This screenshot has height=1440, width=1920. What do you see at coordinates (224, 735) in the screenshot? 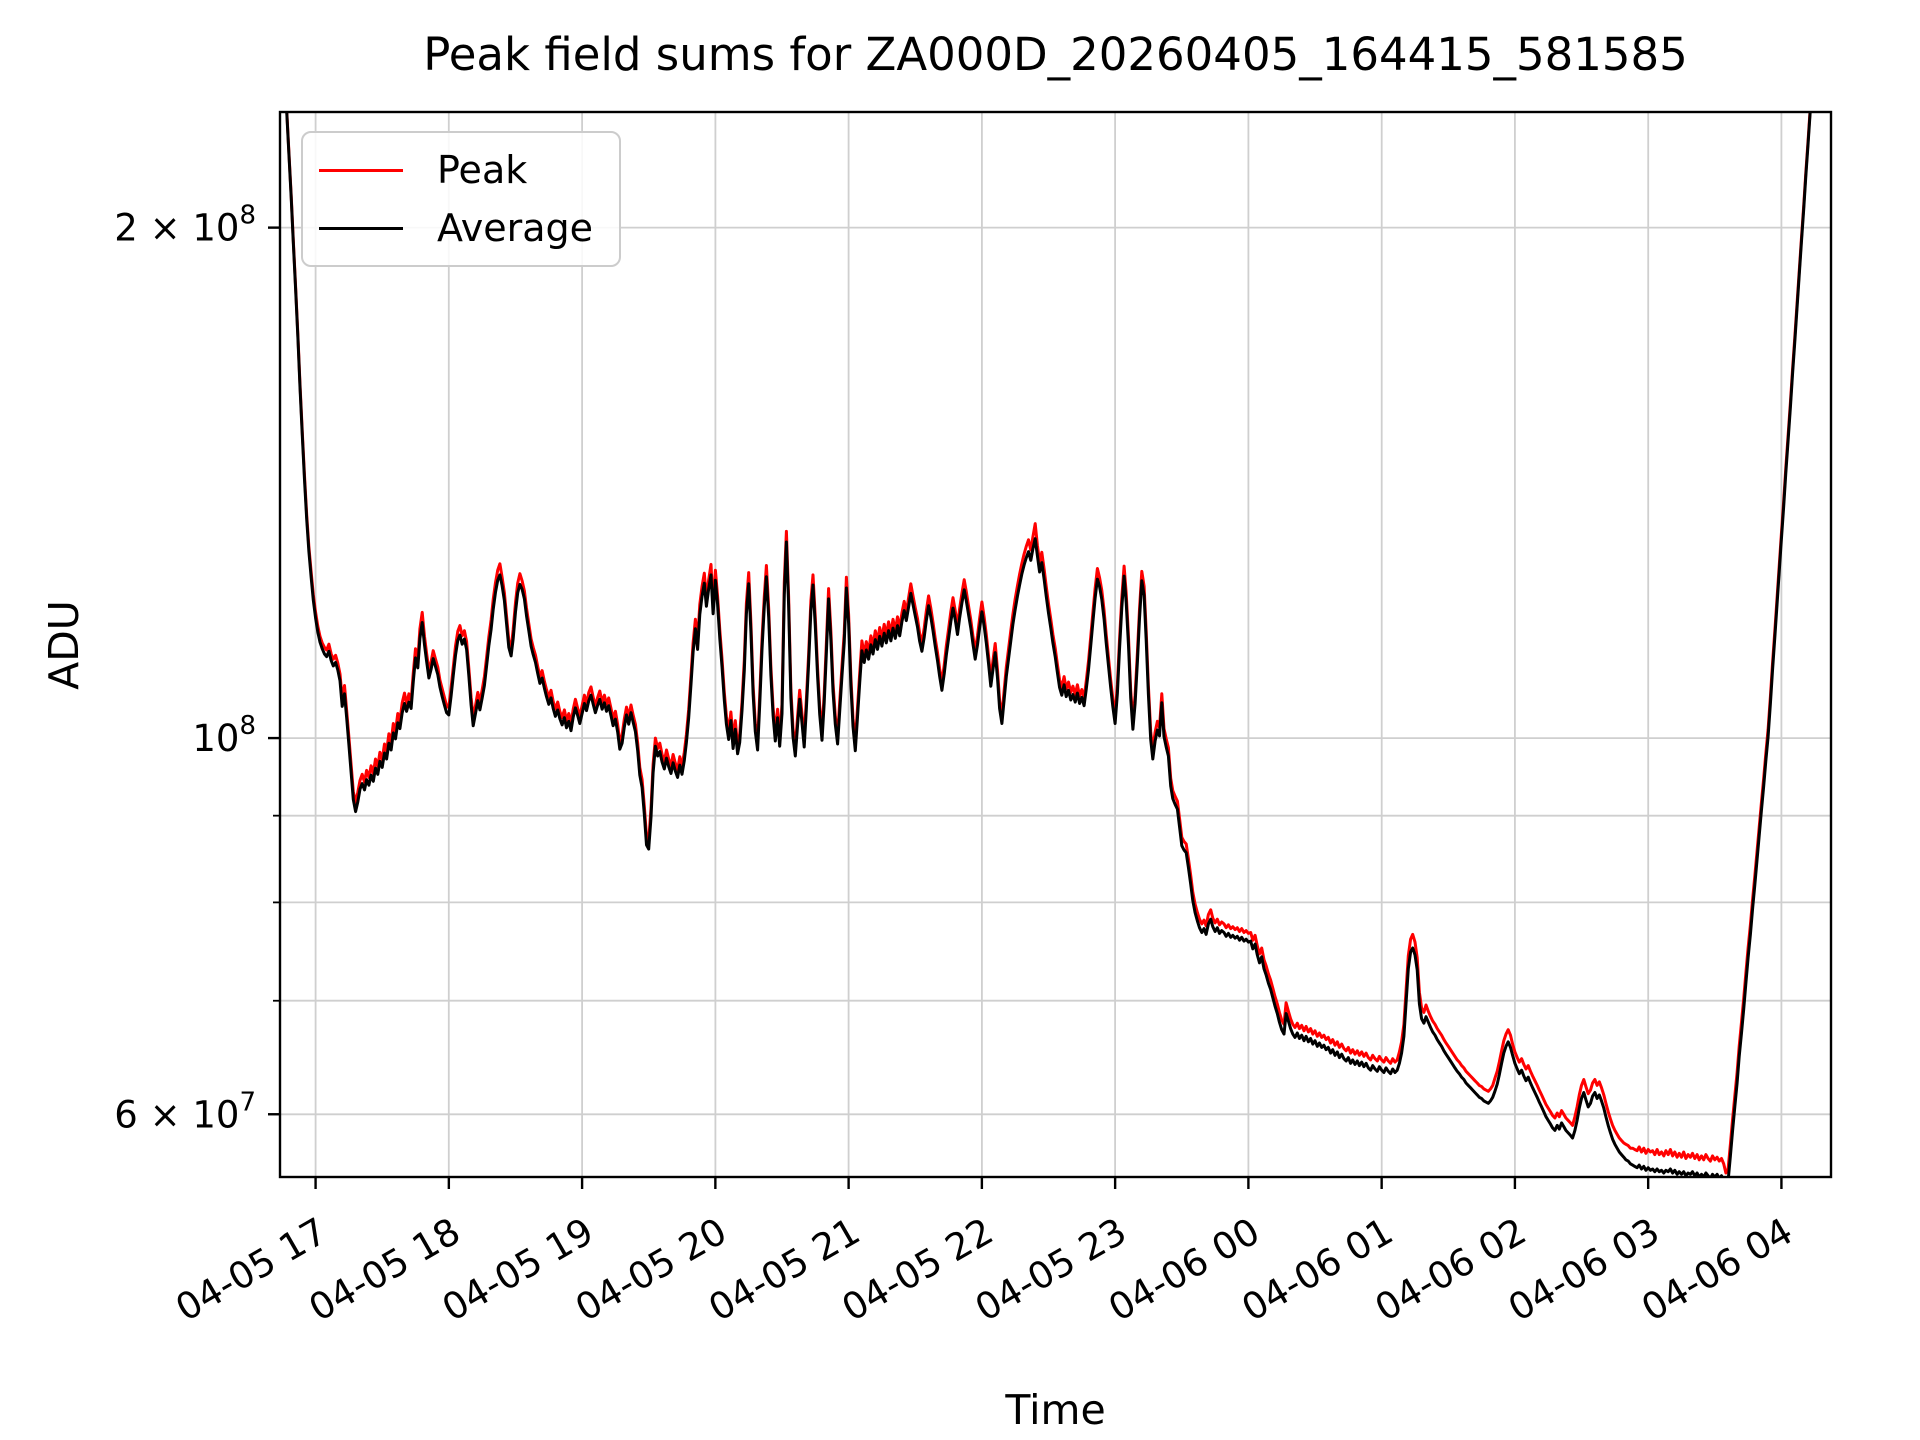
I see `y-tick-label: 108` at bounding box center [224, 735].